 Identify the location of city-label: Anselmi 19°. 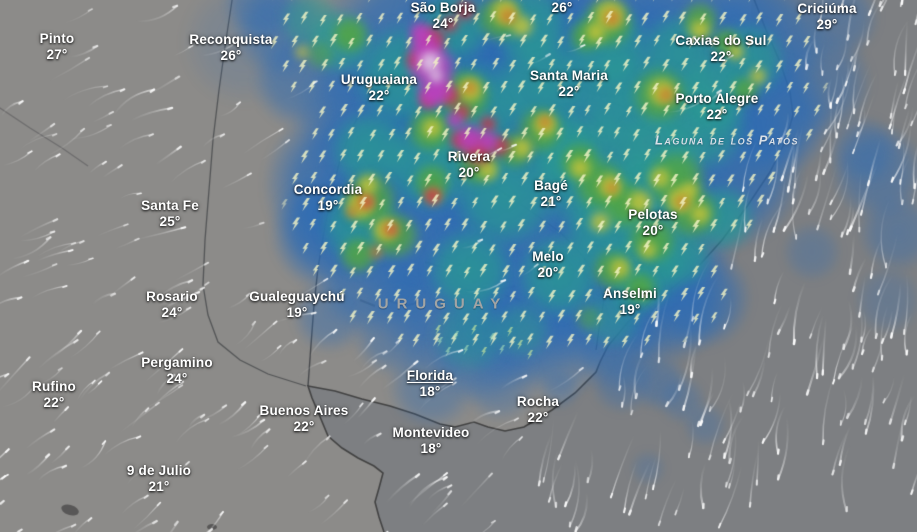
(630, 301).